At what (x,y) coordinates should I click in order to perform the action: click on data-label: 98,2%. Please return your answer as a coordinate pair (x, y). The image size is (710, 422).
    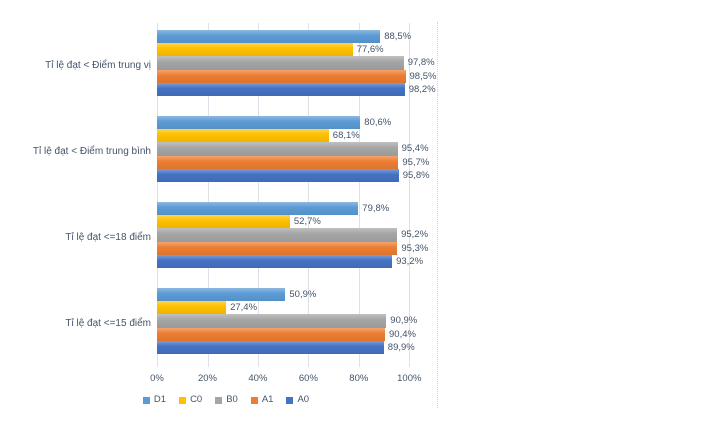
    Looking at the image, I should click on (422, 89).